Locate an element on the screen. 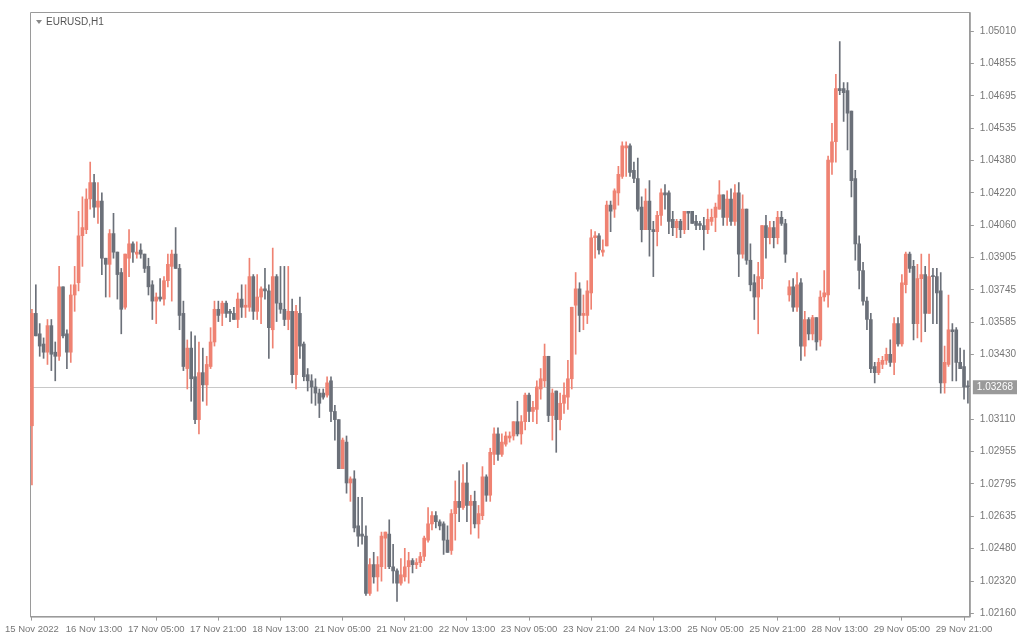 Image resolution: width=1024 pixels, height=640 pixels. y-tick-label: 1.02635 is located at coordinates (998, 516).